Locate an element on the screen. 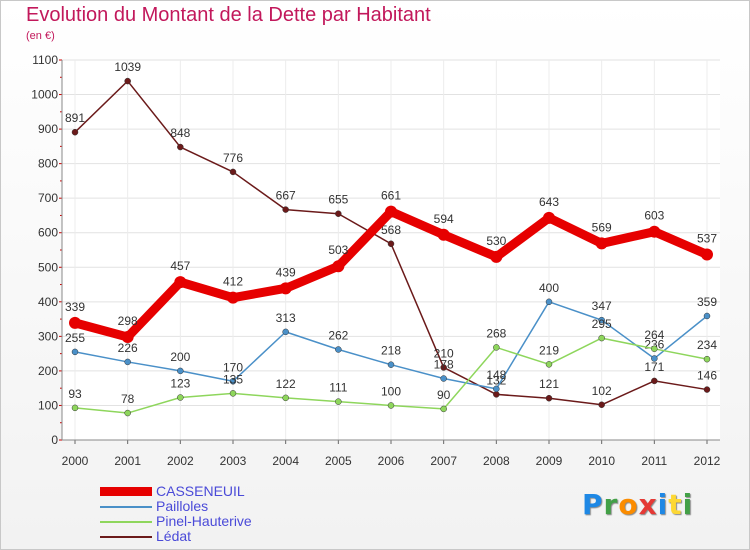 The width and height of the screenshot is (750, 550). logo-letter: t is located at coordinates (675, 504).